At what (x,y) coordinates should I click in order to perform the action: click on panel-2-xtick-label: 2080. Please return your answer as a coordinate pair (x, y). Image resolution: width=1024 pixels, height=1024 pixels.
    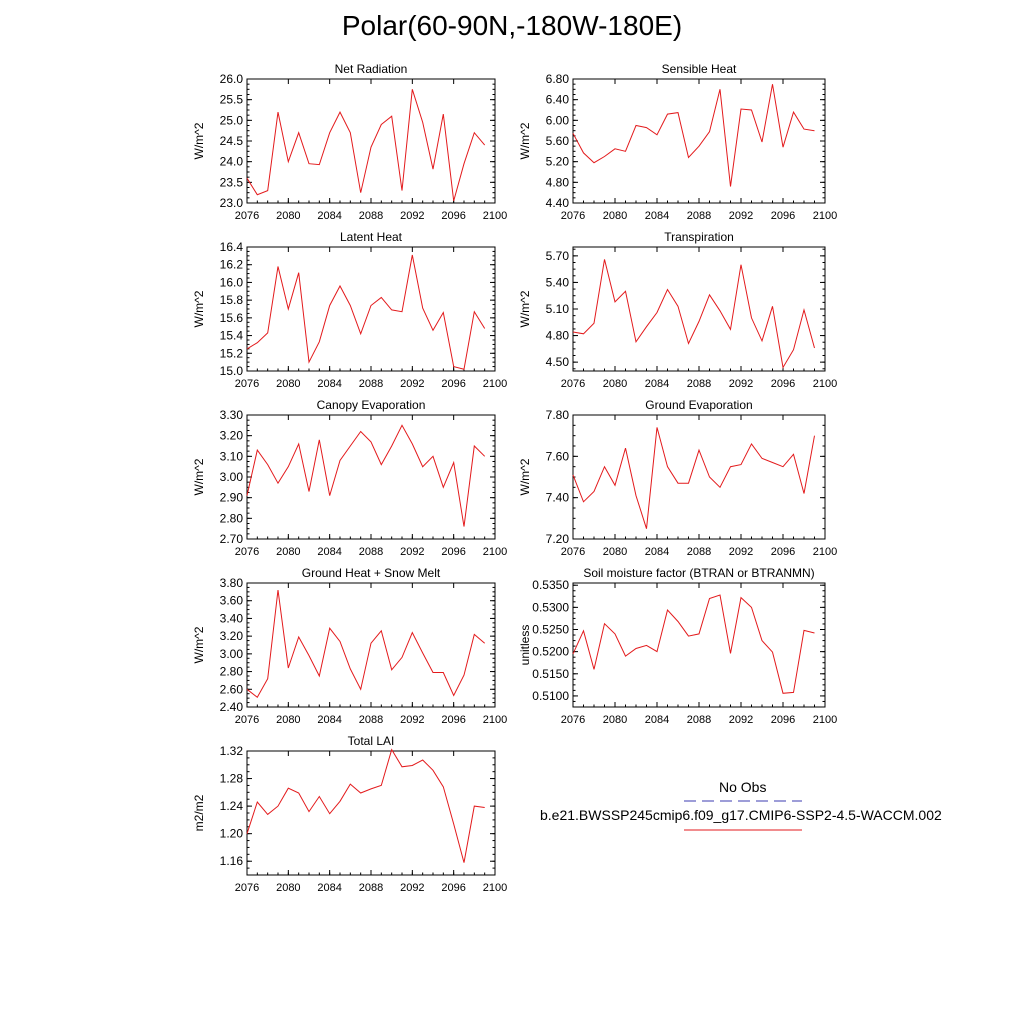
    Looking at the image, I should click on (615, 216).